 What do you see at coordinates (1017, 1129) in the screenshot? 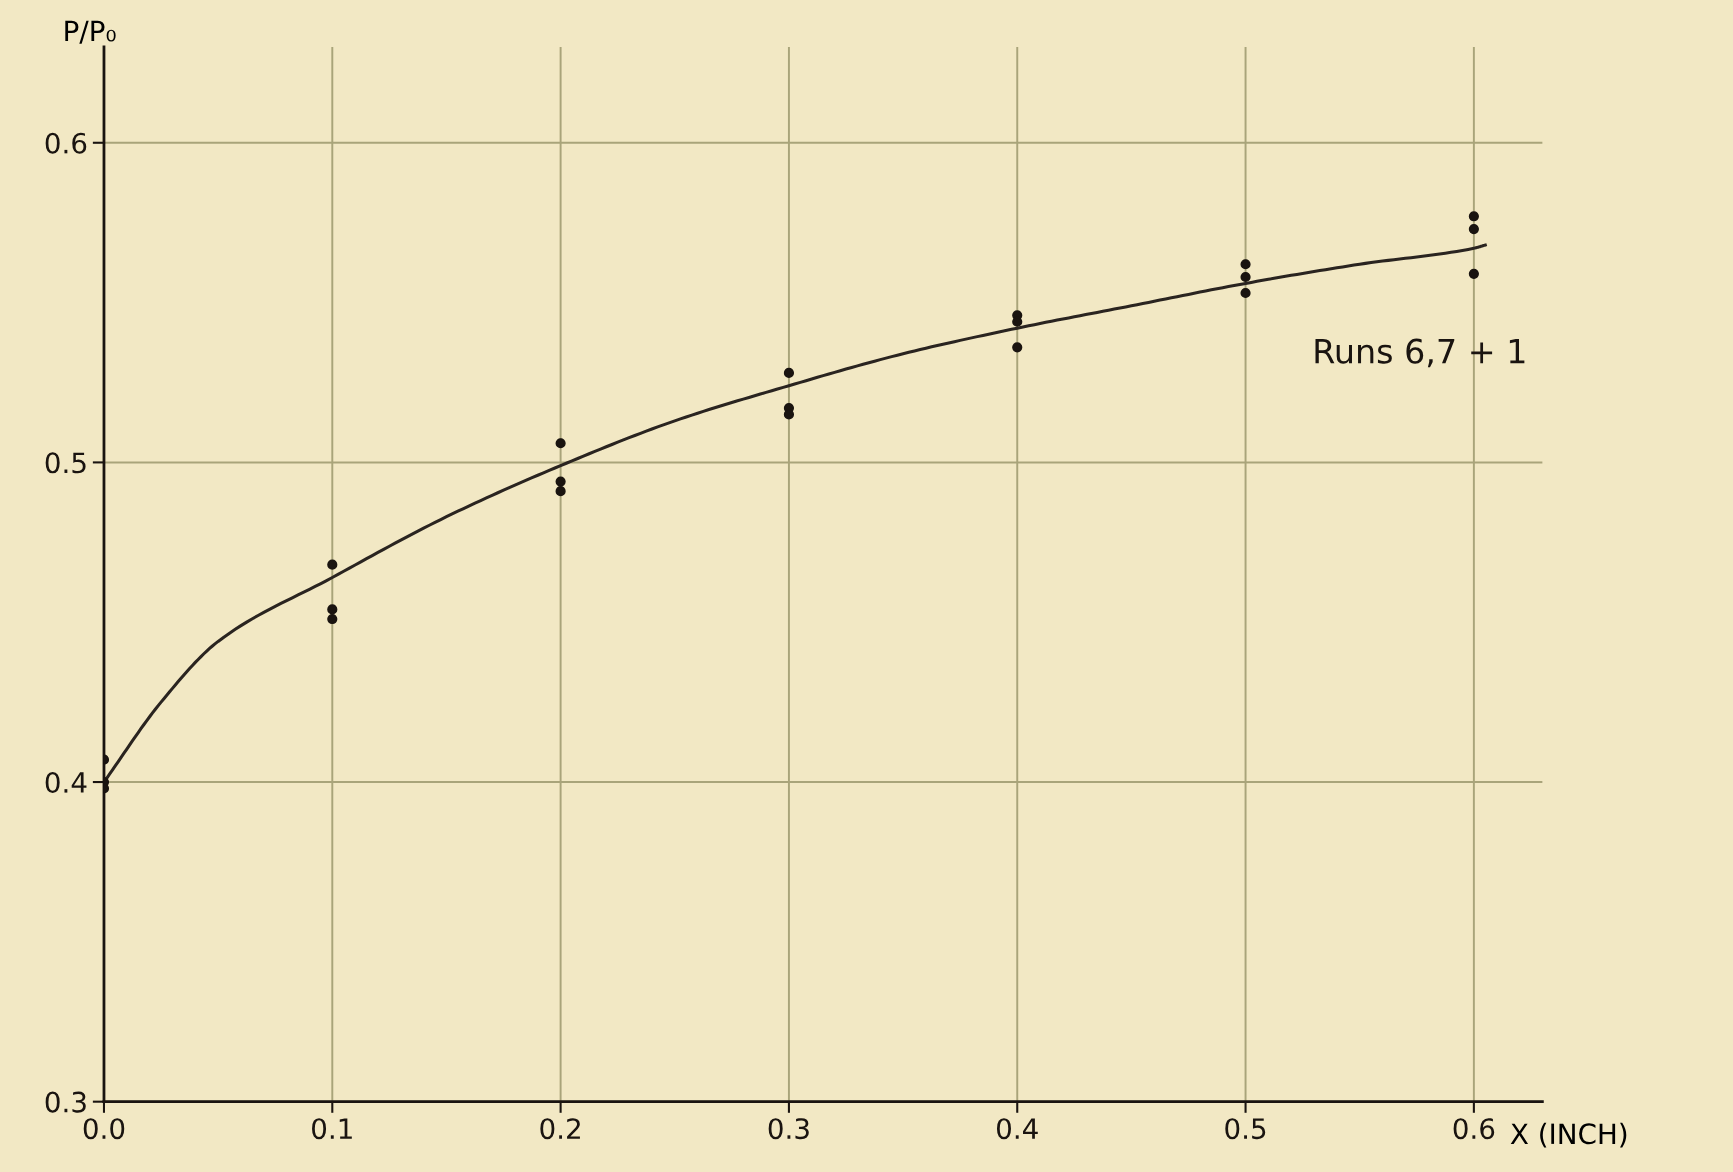
I see `x-tick-label: 0.4` at bounding box center [1017, 1129].